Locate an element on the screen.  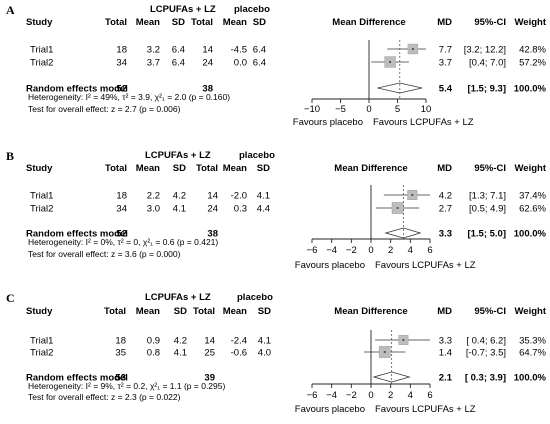
treatment-total: 35 is located at coordinates (120, 353).